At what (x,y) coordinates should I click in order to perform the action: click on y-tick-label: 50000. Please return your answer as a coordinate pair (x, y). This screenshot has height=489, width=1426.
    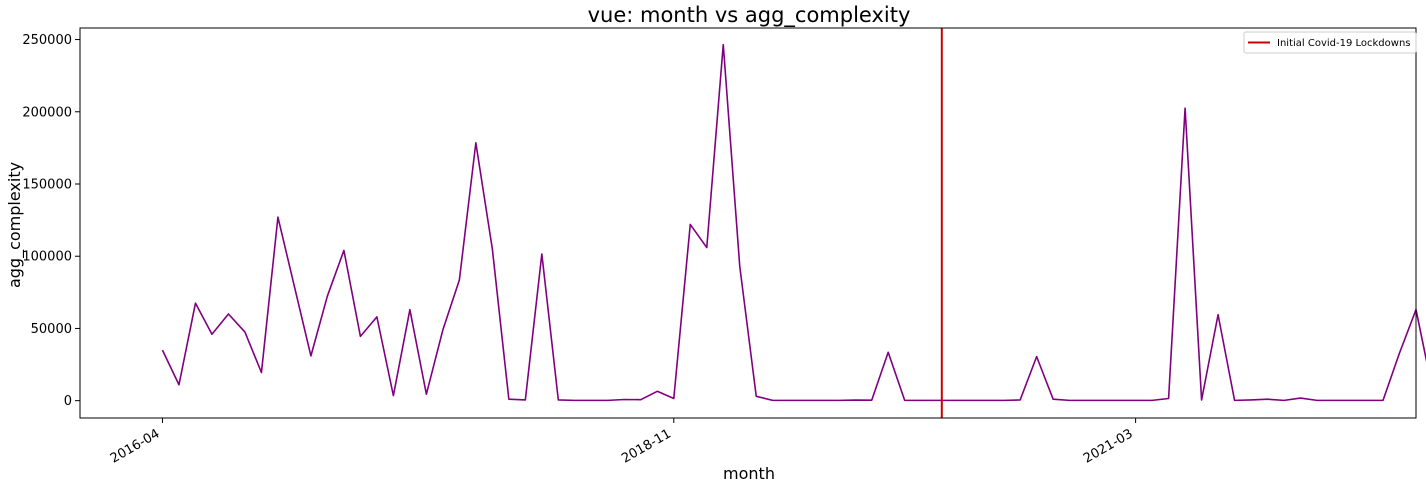
    Looking at the image, I should click on (51, 329).